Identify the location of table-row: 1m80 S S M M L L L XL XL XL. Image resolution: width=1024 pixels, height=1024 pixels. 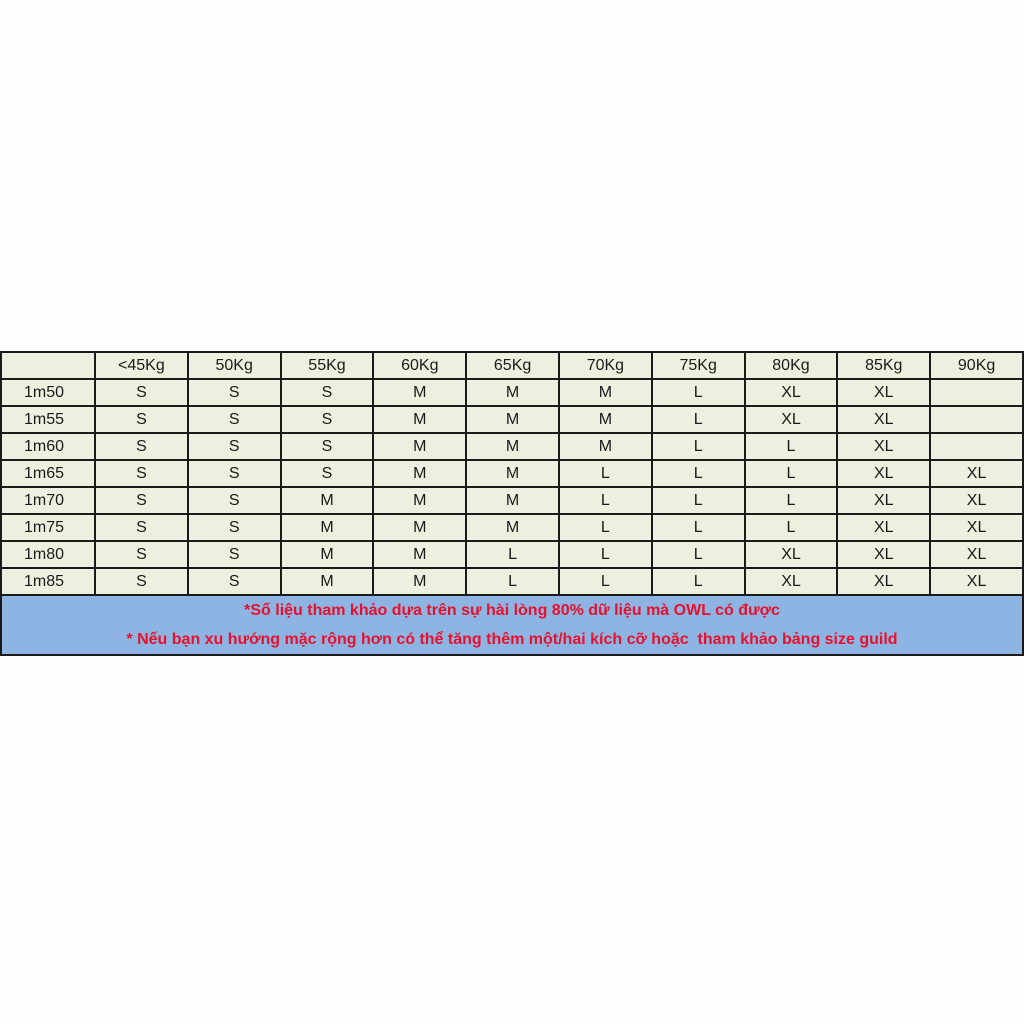
(512, 554).